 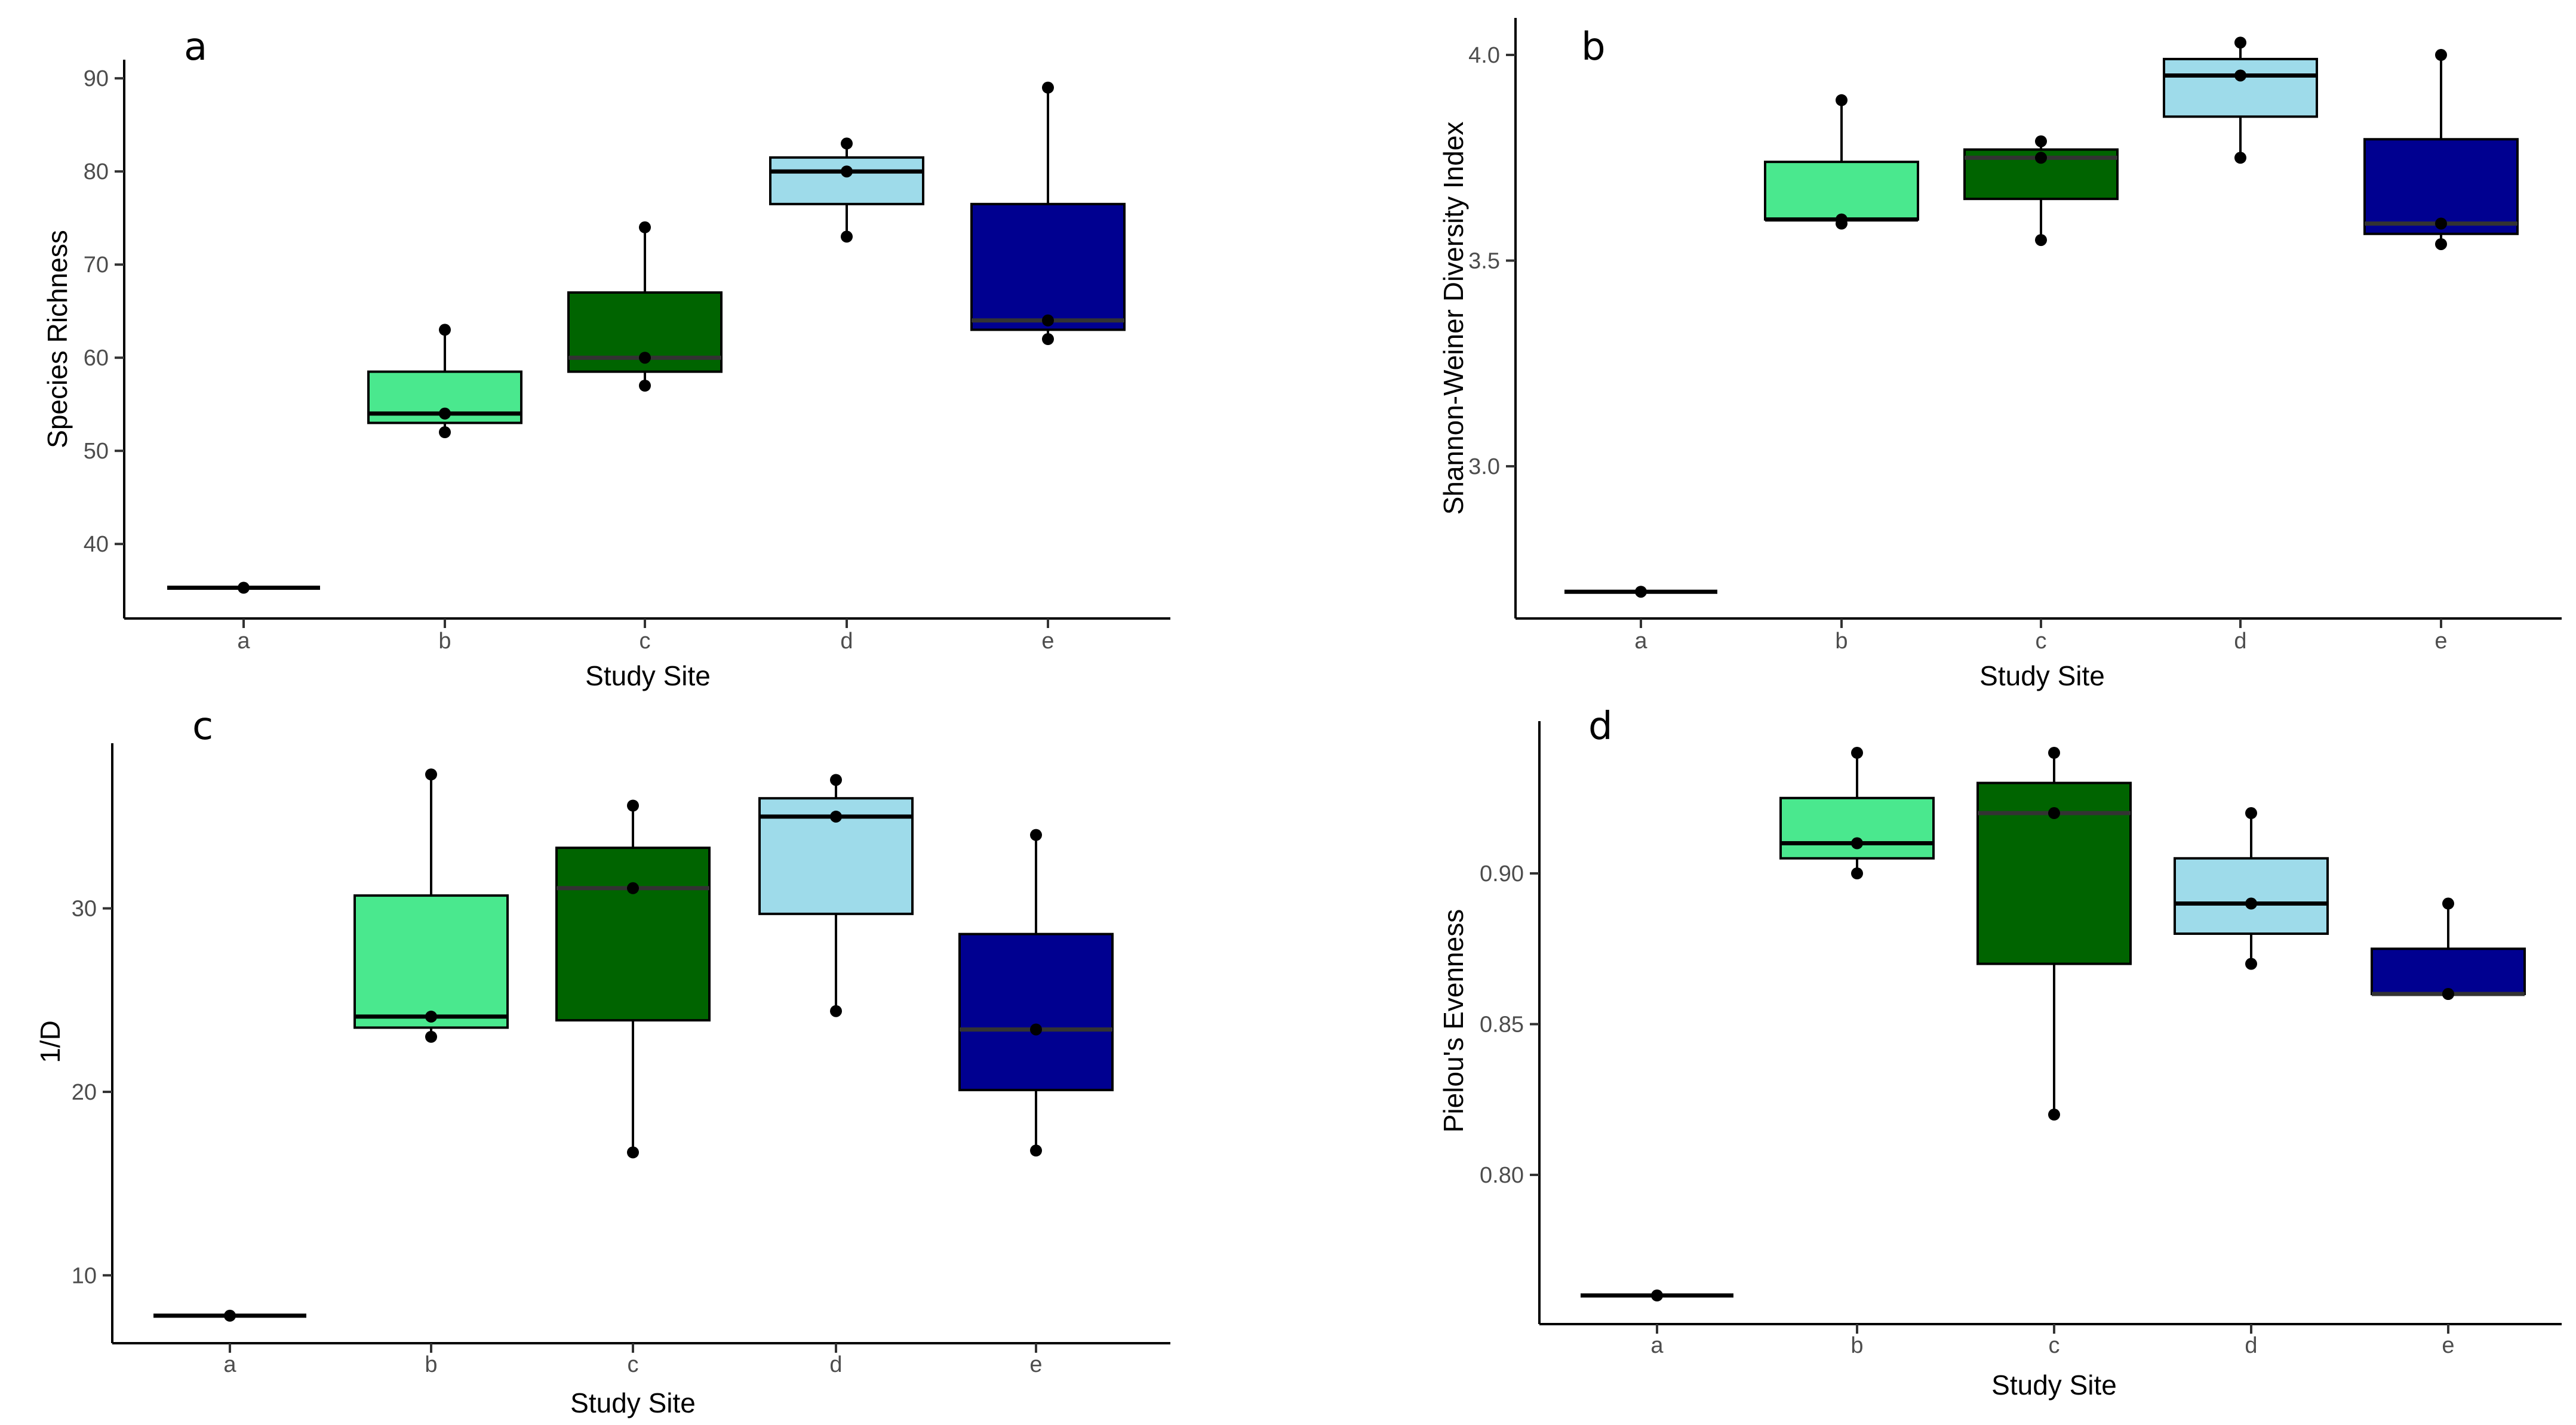 What do you see at coordinates (96, 452) in the screenshot?
I see `y-tick-label: 50` at bounding box center [96, 452].